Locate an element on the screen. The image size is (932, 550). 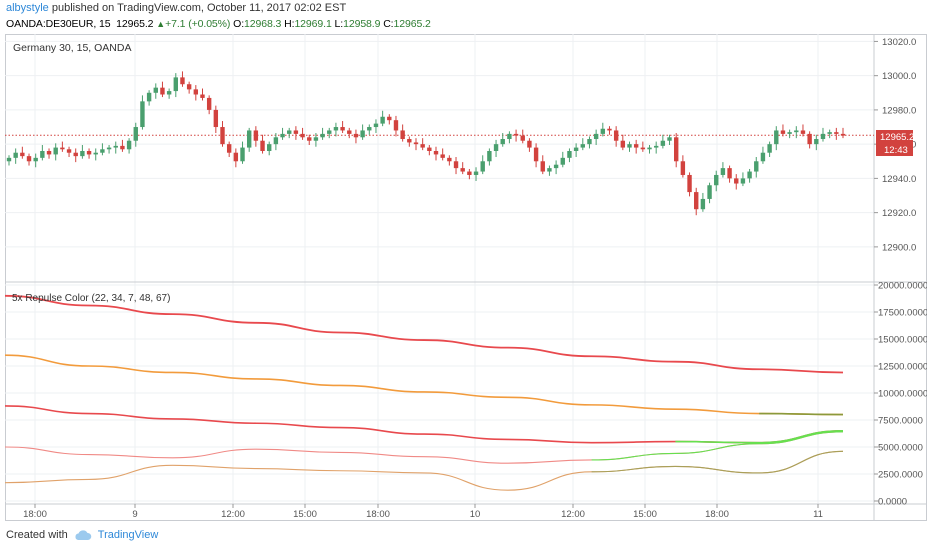
username-link: albystyle is located at coordinates (27, 8).